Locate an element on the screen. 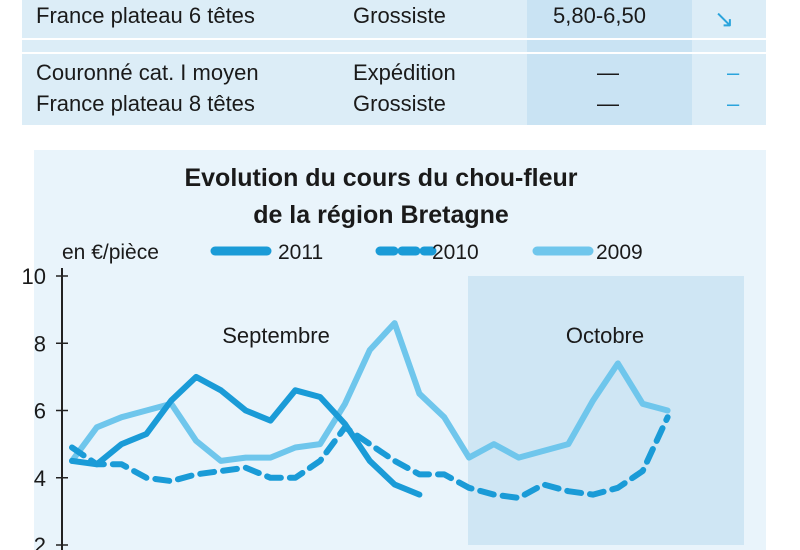  y-tick-label: 2 is located at coordinates (40, 541).